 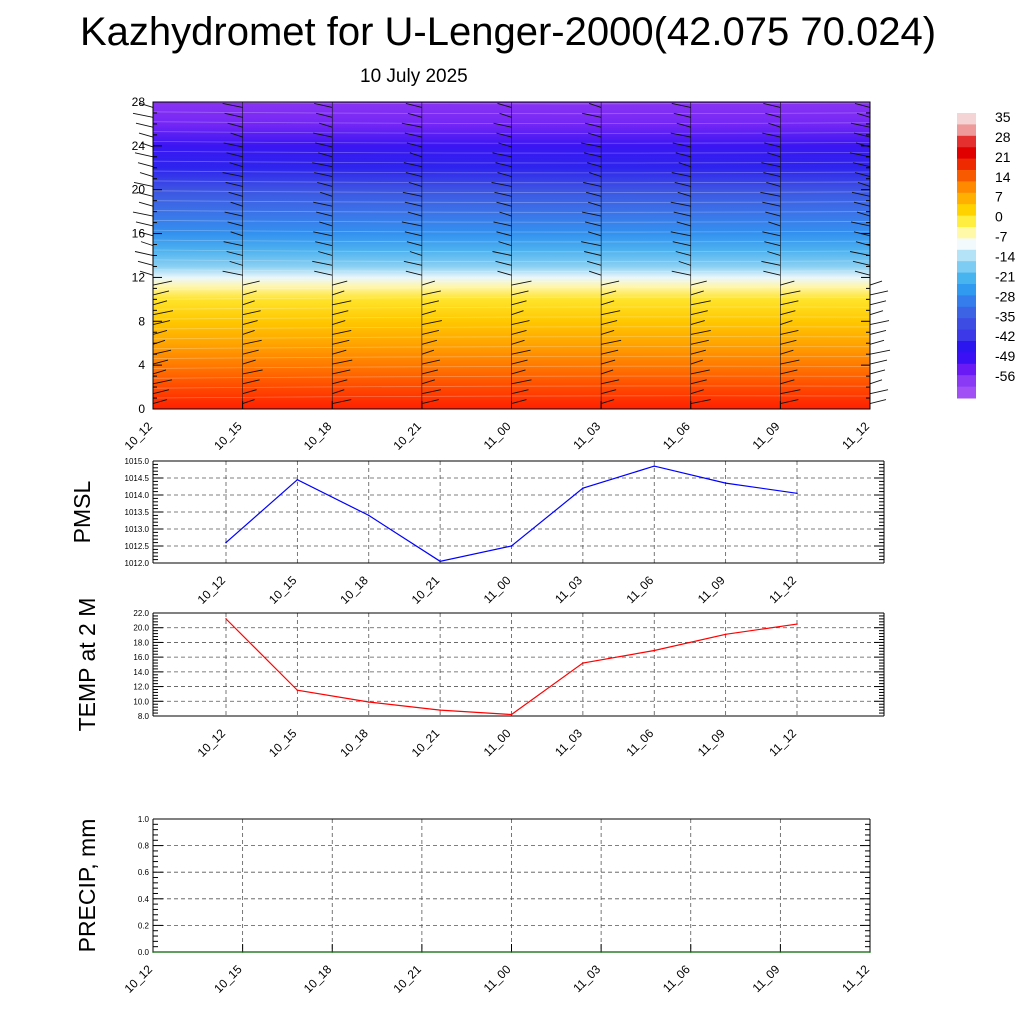 I want to click on heatmap-y-tick-label: 20, so click(x=139, y=190).